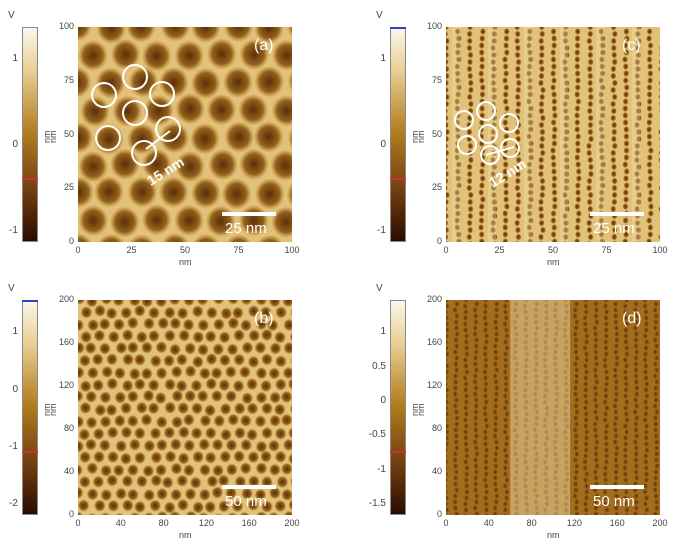  Describe the element at coordinates (632, 318) in the screenshot. I see `panel-label: (d)` at that location.